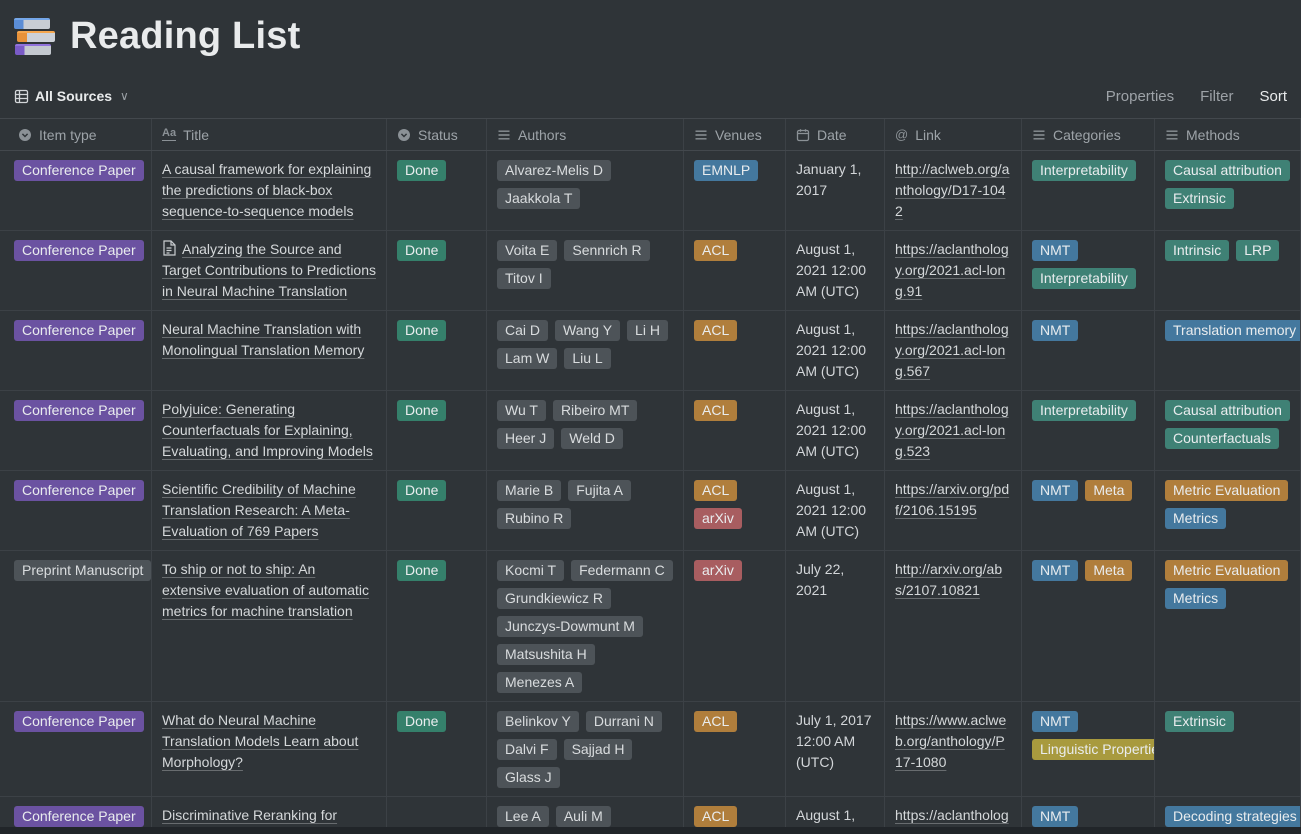  What do you see at coordinates (735, 510) in the screenshot?
I see `venues-cell: ACL arXiv` at bounding box center [735, 510].